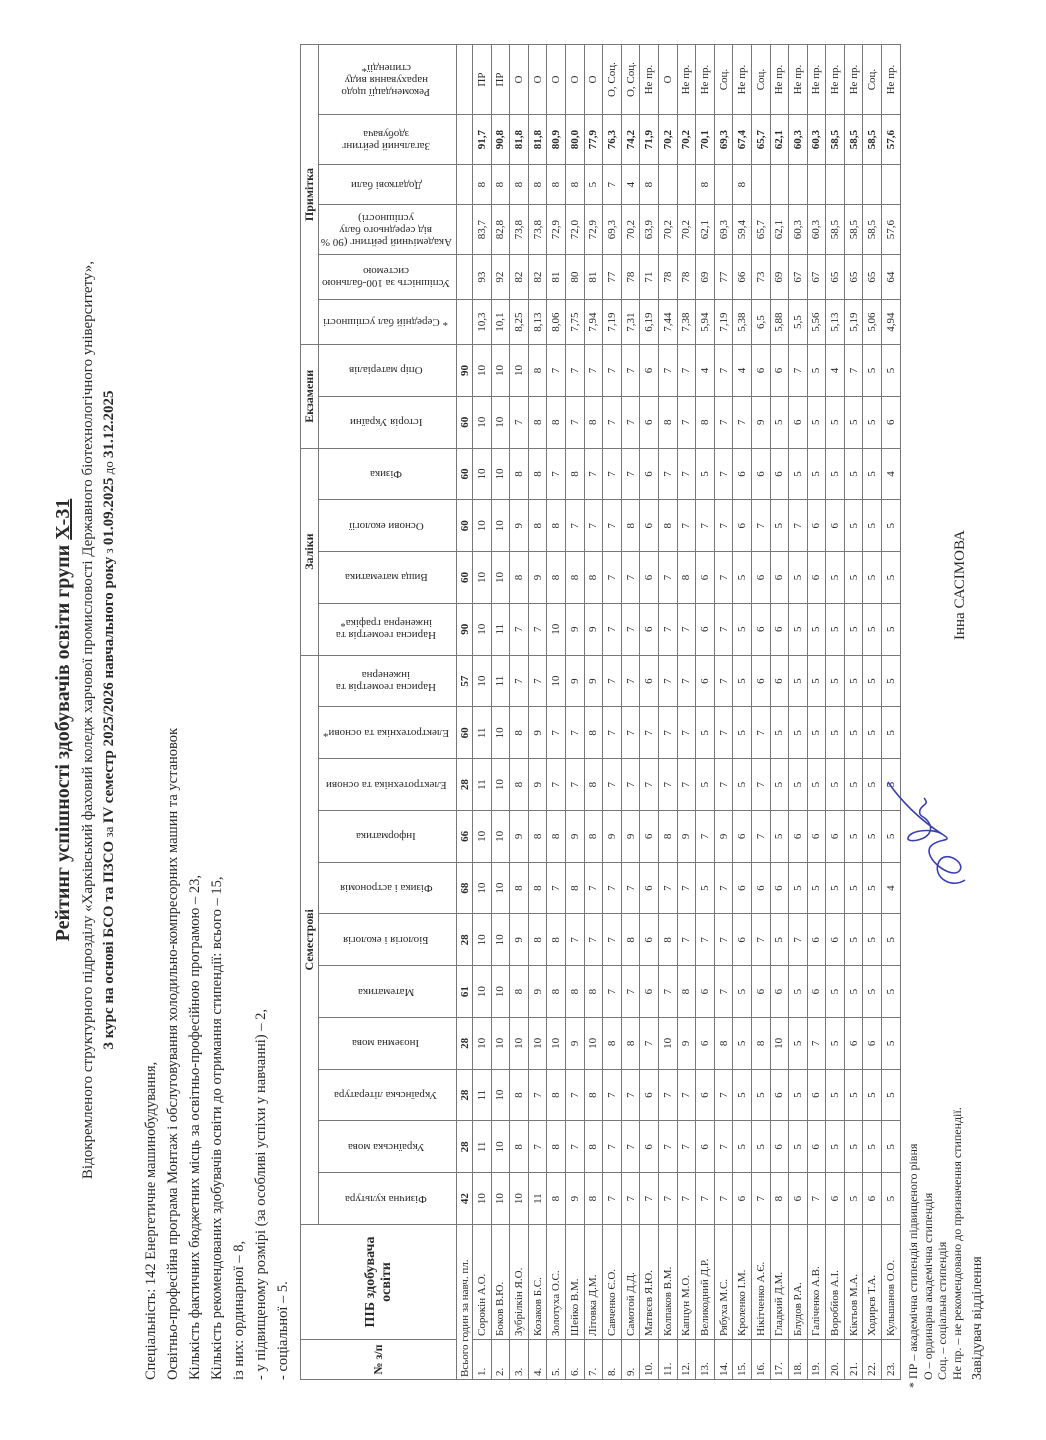  Describe the element at coordinates (835, 79) in the screenshot. I see `scholarship-recommendation: Не пр.` at that location.